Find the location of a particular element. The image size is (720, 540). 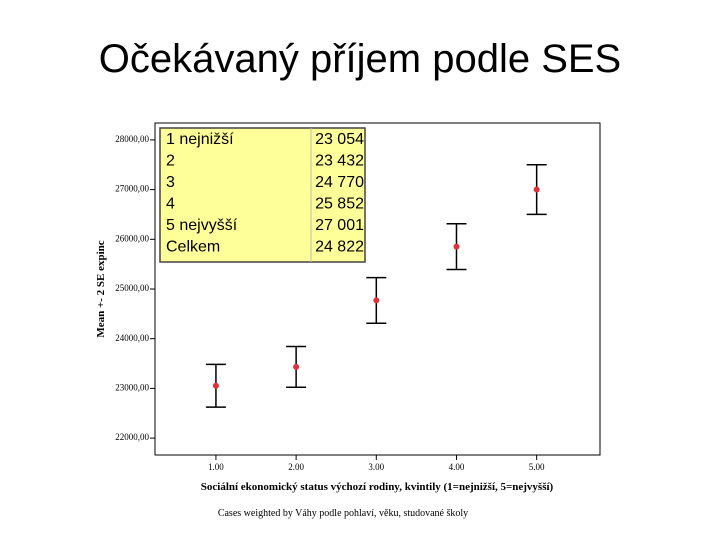

table-box is located at coordinates (262, 195).